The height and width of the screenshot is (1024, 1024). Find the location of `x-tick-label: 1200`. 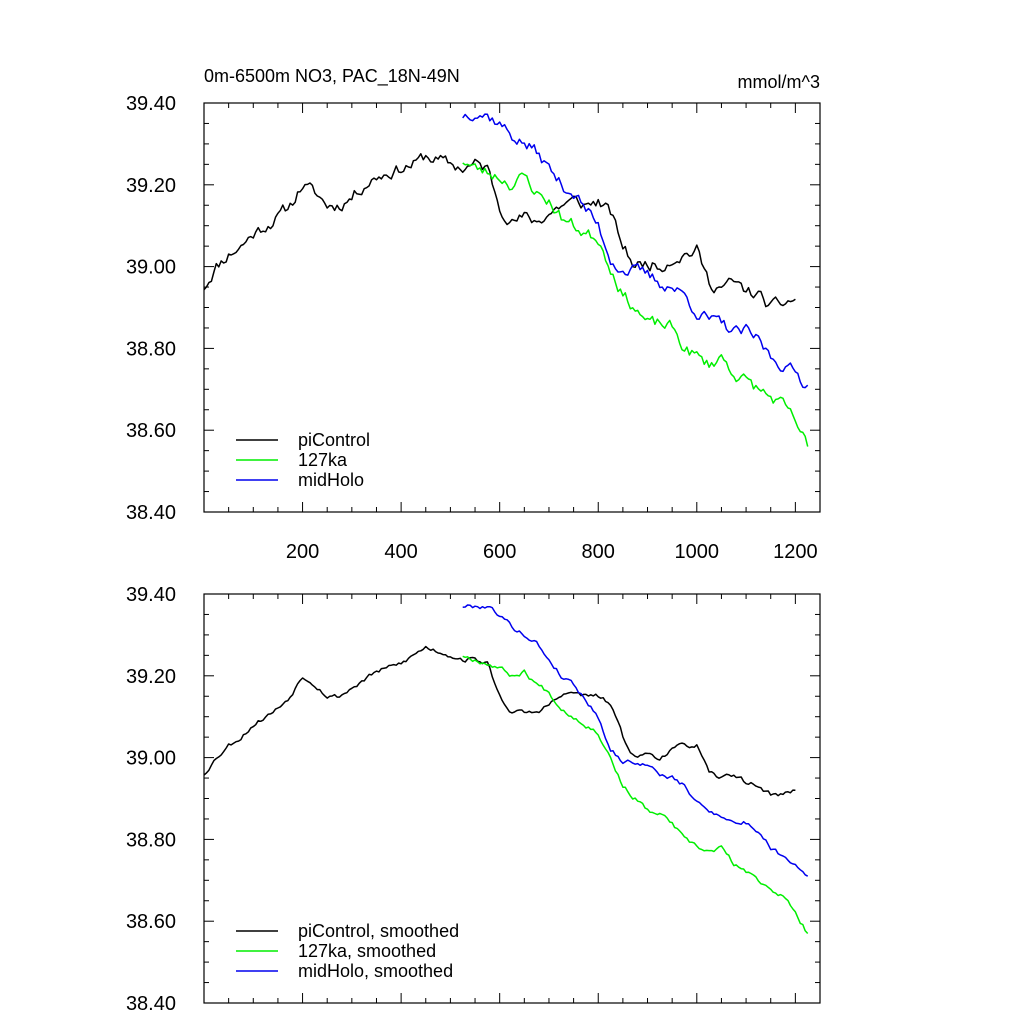

x-tick-label: 1200 is located at coordinates (795, 552).